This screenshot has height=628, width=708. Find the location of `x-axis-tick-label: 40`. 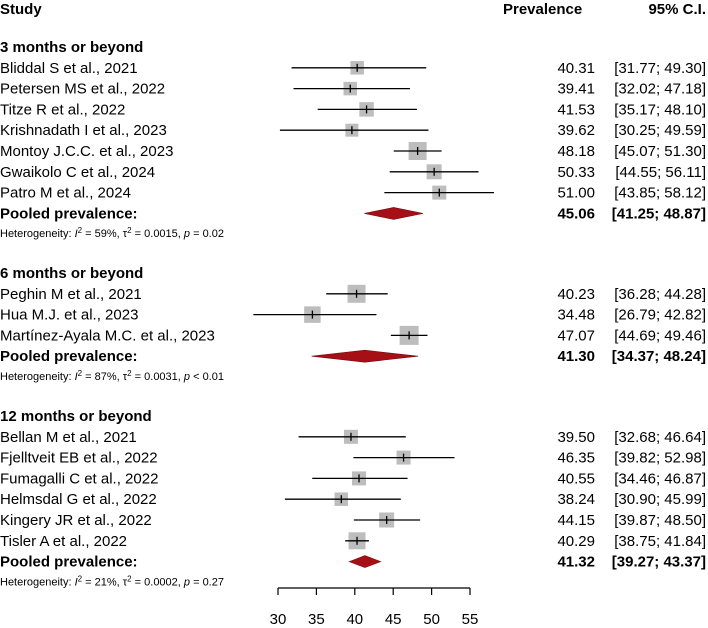

x-axis-tick-label: 40 is located at coordinates (354, 619).